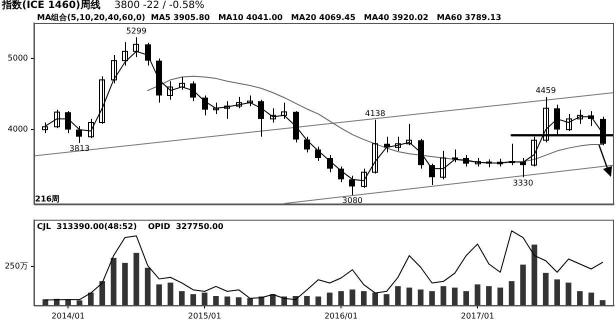 This screenshot has height=324, width=616. What do you see at coordinates (68, 315) in the screenshot?
I see `x-tick-label: 2014/01` at bounding box center [68, 315].